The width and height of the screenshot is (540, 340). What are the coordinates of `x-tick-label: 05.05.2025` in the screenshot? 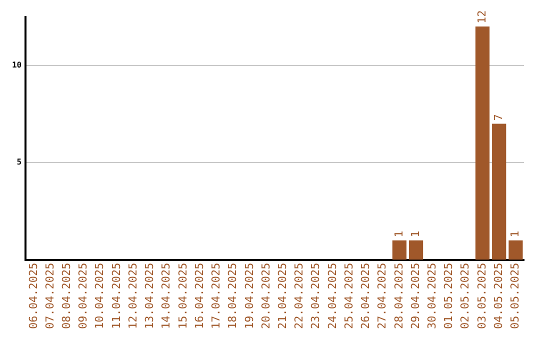 It's located at (515, 296).